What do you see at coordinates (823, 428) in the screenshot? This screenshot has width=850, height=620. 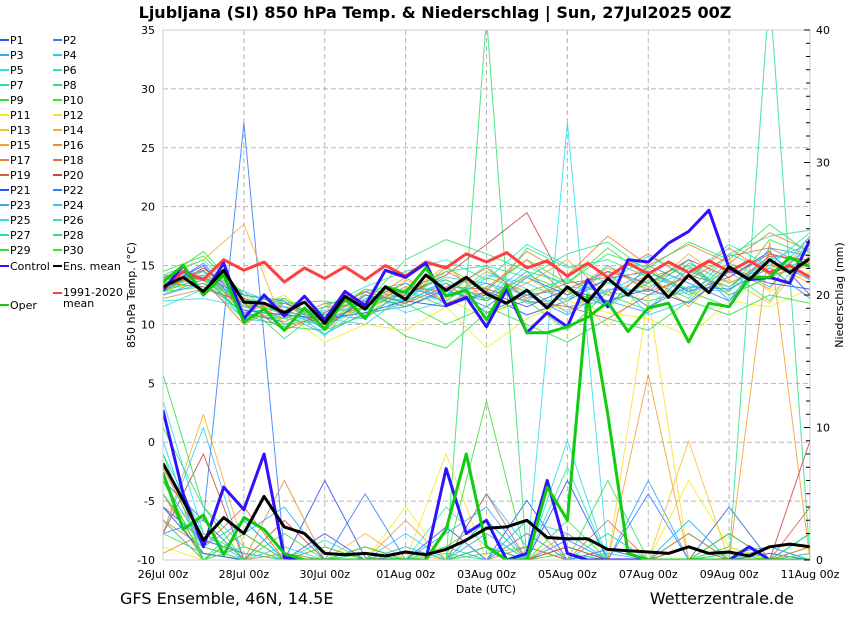 I see `y-tick-label-right: 10` at bounding box center [823, 428].